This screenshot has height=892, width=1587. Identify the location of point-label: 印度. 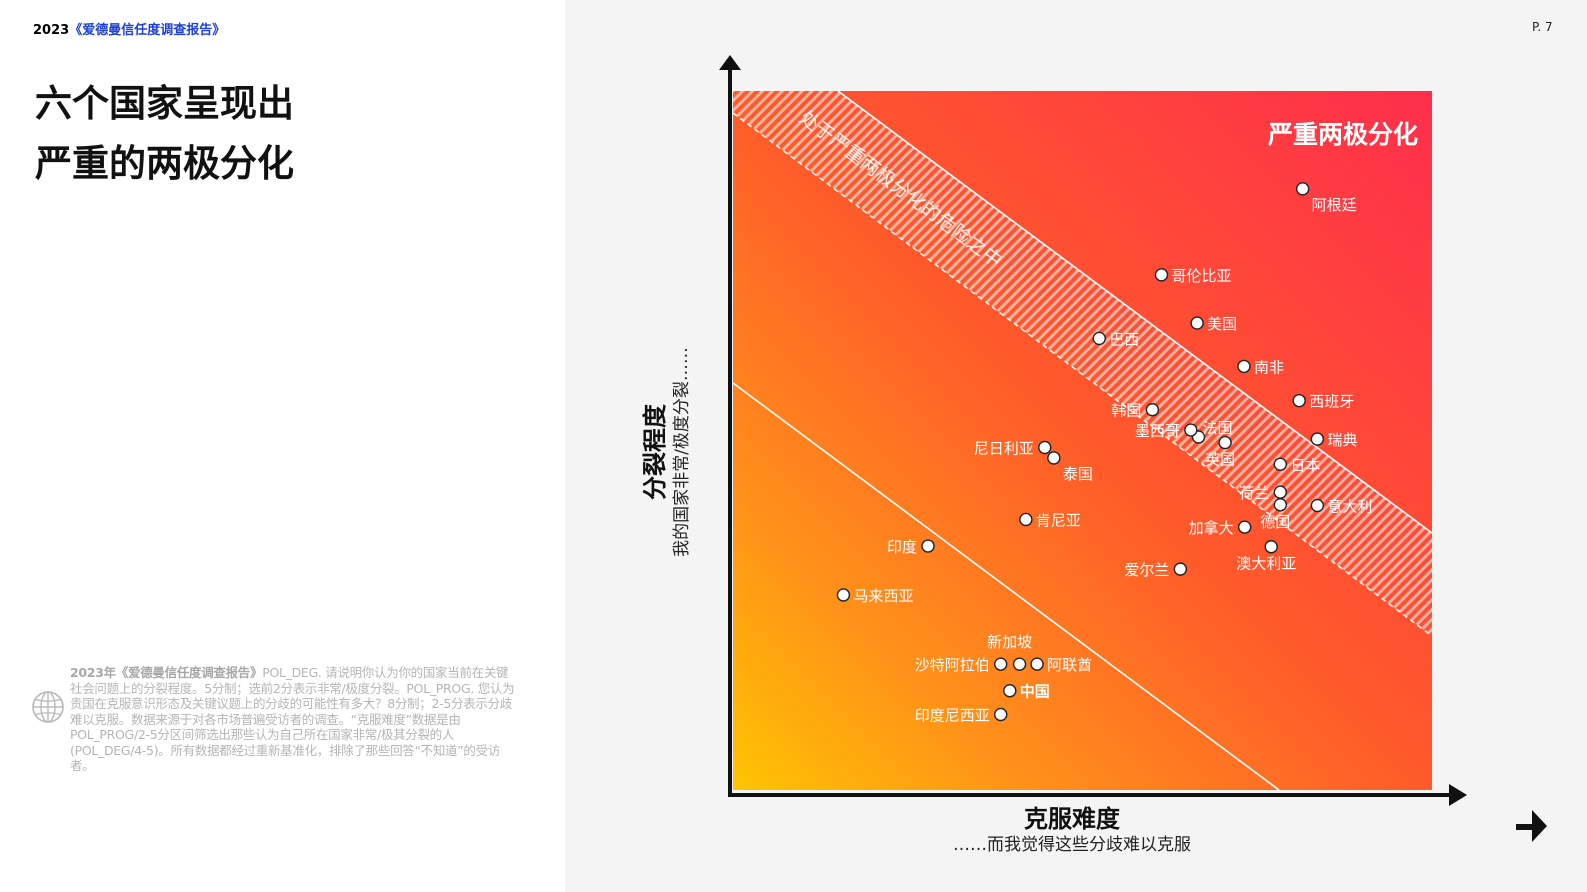
(902, 547).